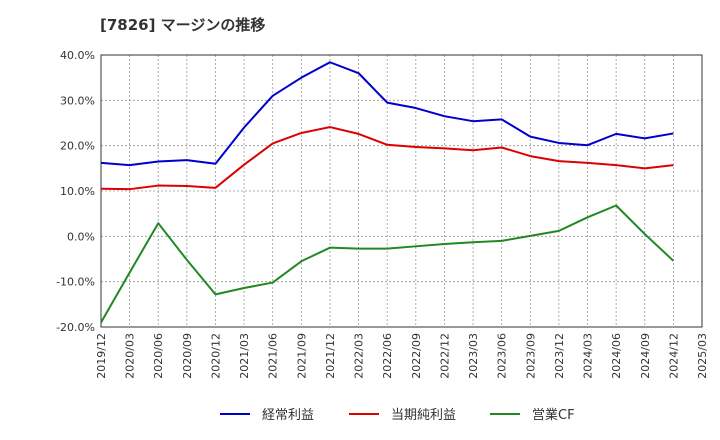  Describe the element at coordinates (645, 356) in the screenshot. I see `x-tick-label: 2024/09` at that location.